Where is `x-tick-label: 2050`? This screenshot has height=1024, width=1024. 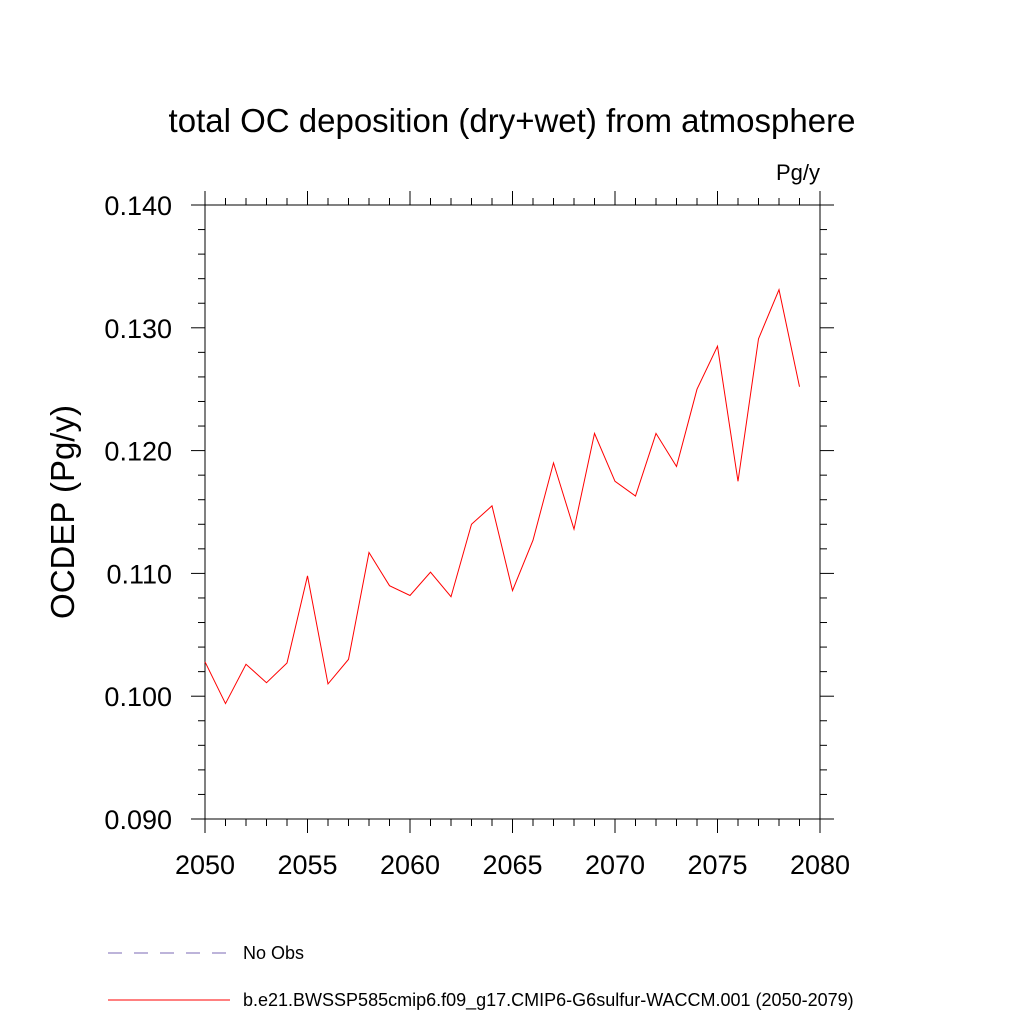 x-tick-label: 2050 is located at coordinates (205, 865).